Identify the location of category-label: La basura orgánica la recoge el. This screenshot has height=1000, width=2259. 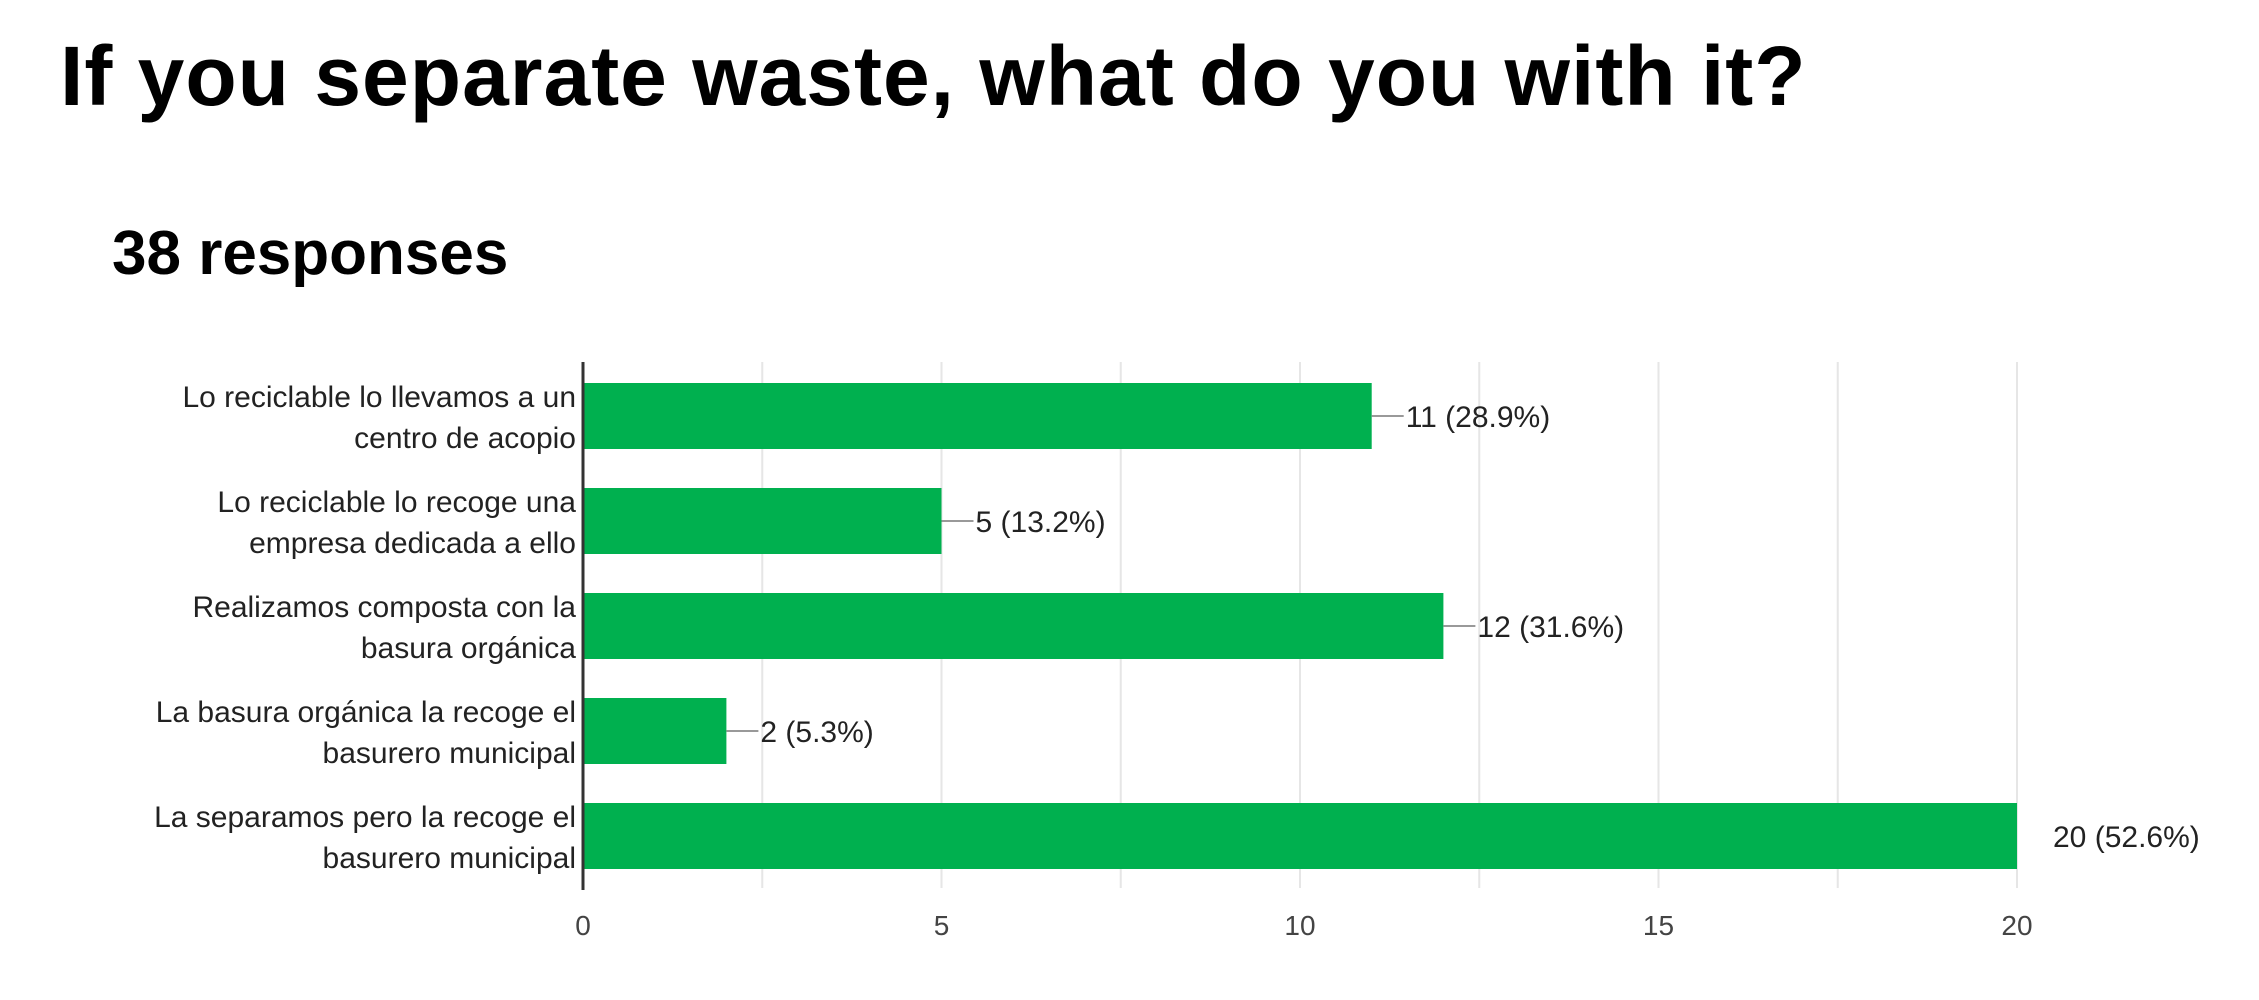
(366, 712).